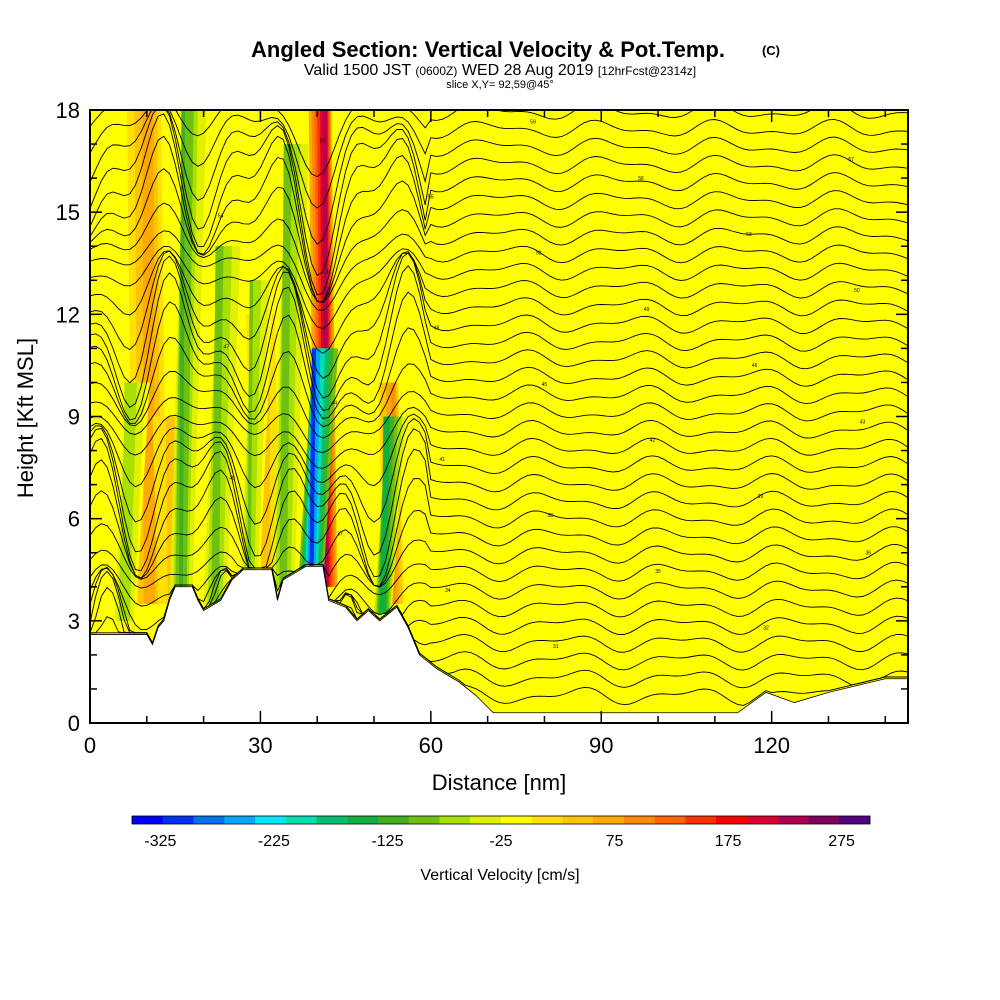  Describe the element at coordinates (448, 591) in the screenshot. I see `isentrope-label: 34` at that location.